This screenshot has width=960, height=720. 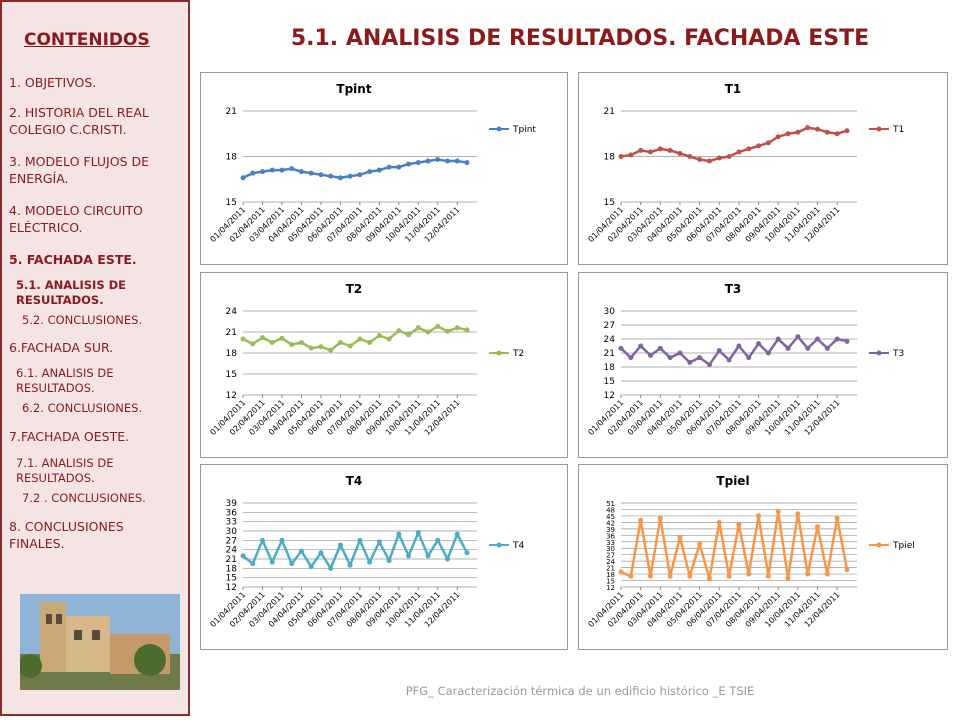 What do you see at coordinates (61, 347) in the screenshot?
I see `menu-item: 6.FACHADA SUR.` at bounding box center [61, 347].